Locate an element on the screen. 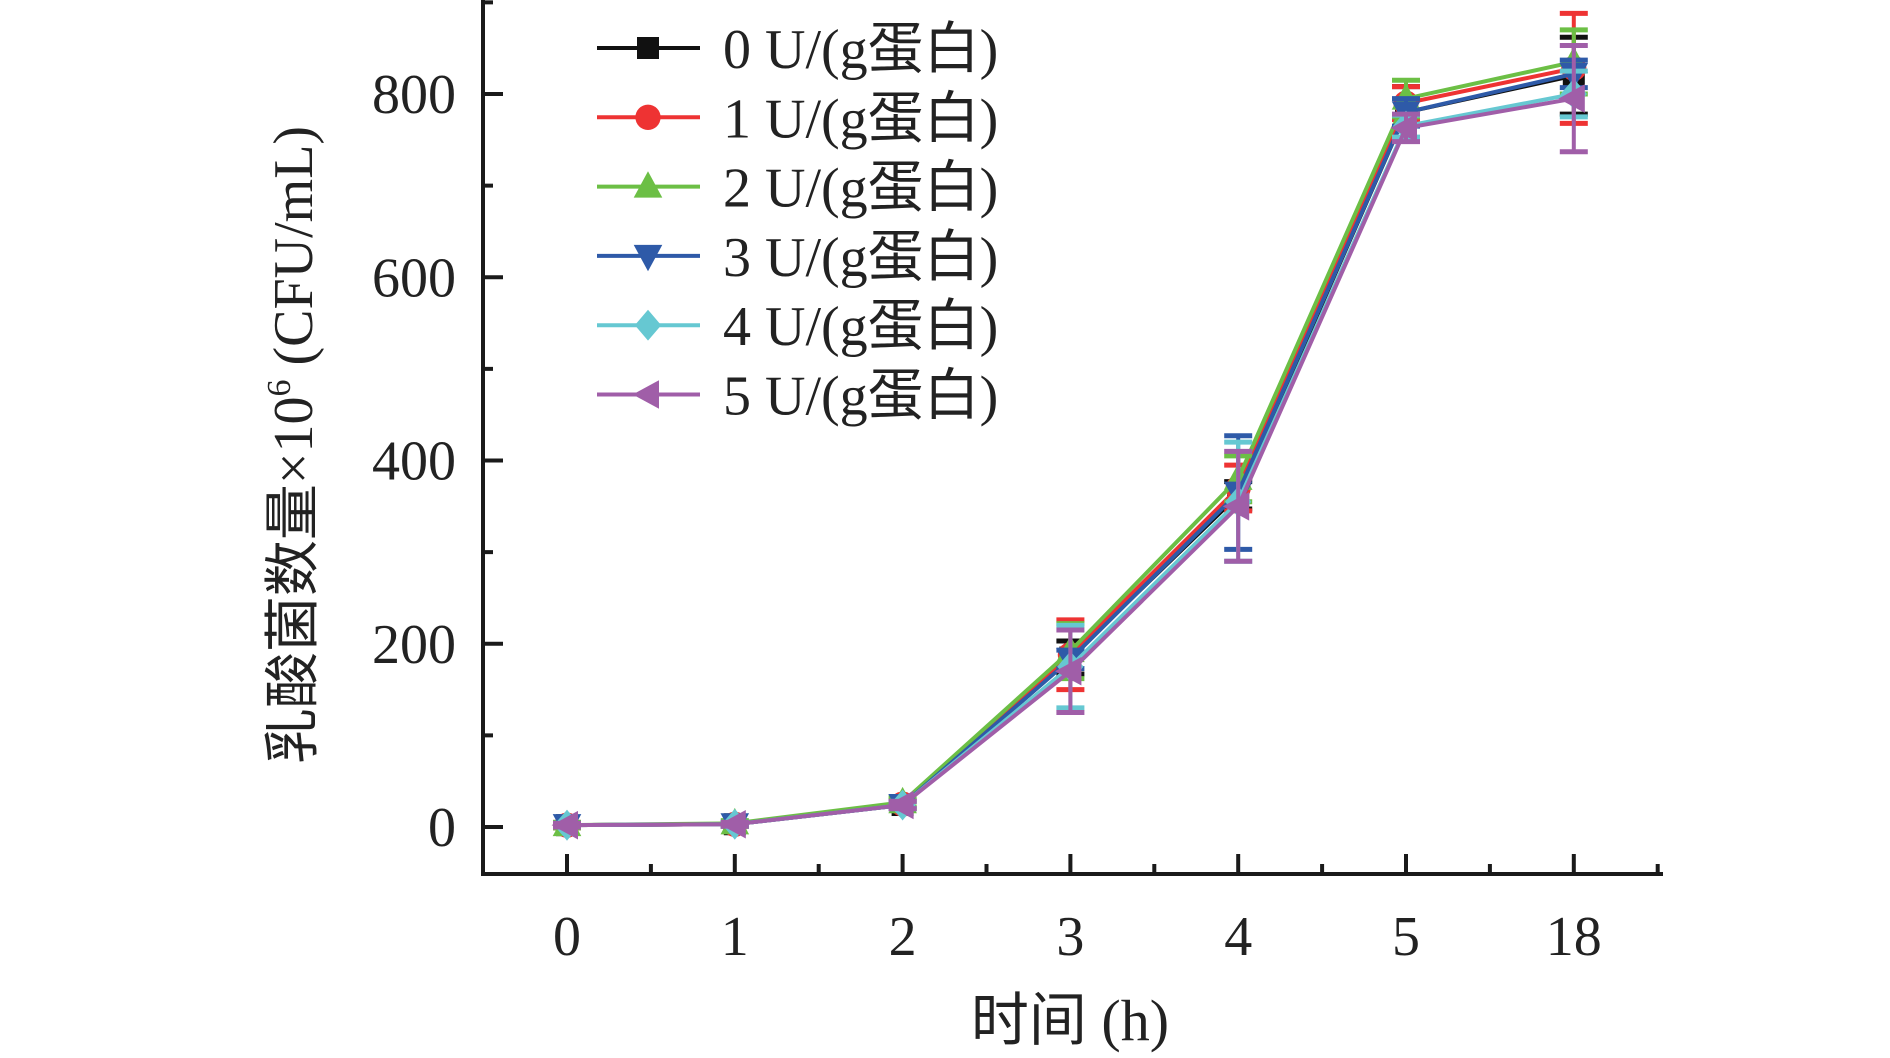 Image resolution: width=1890 pixels, height=1058 pixels. legend-item: 0 U/(g蛋白) is located at coordinates (797, 50).